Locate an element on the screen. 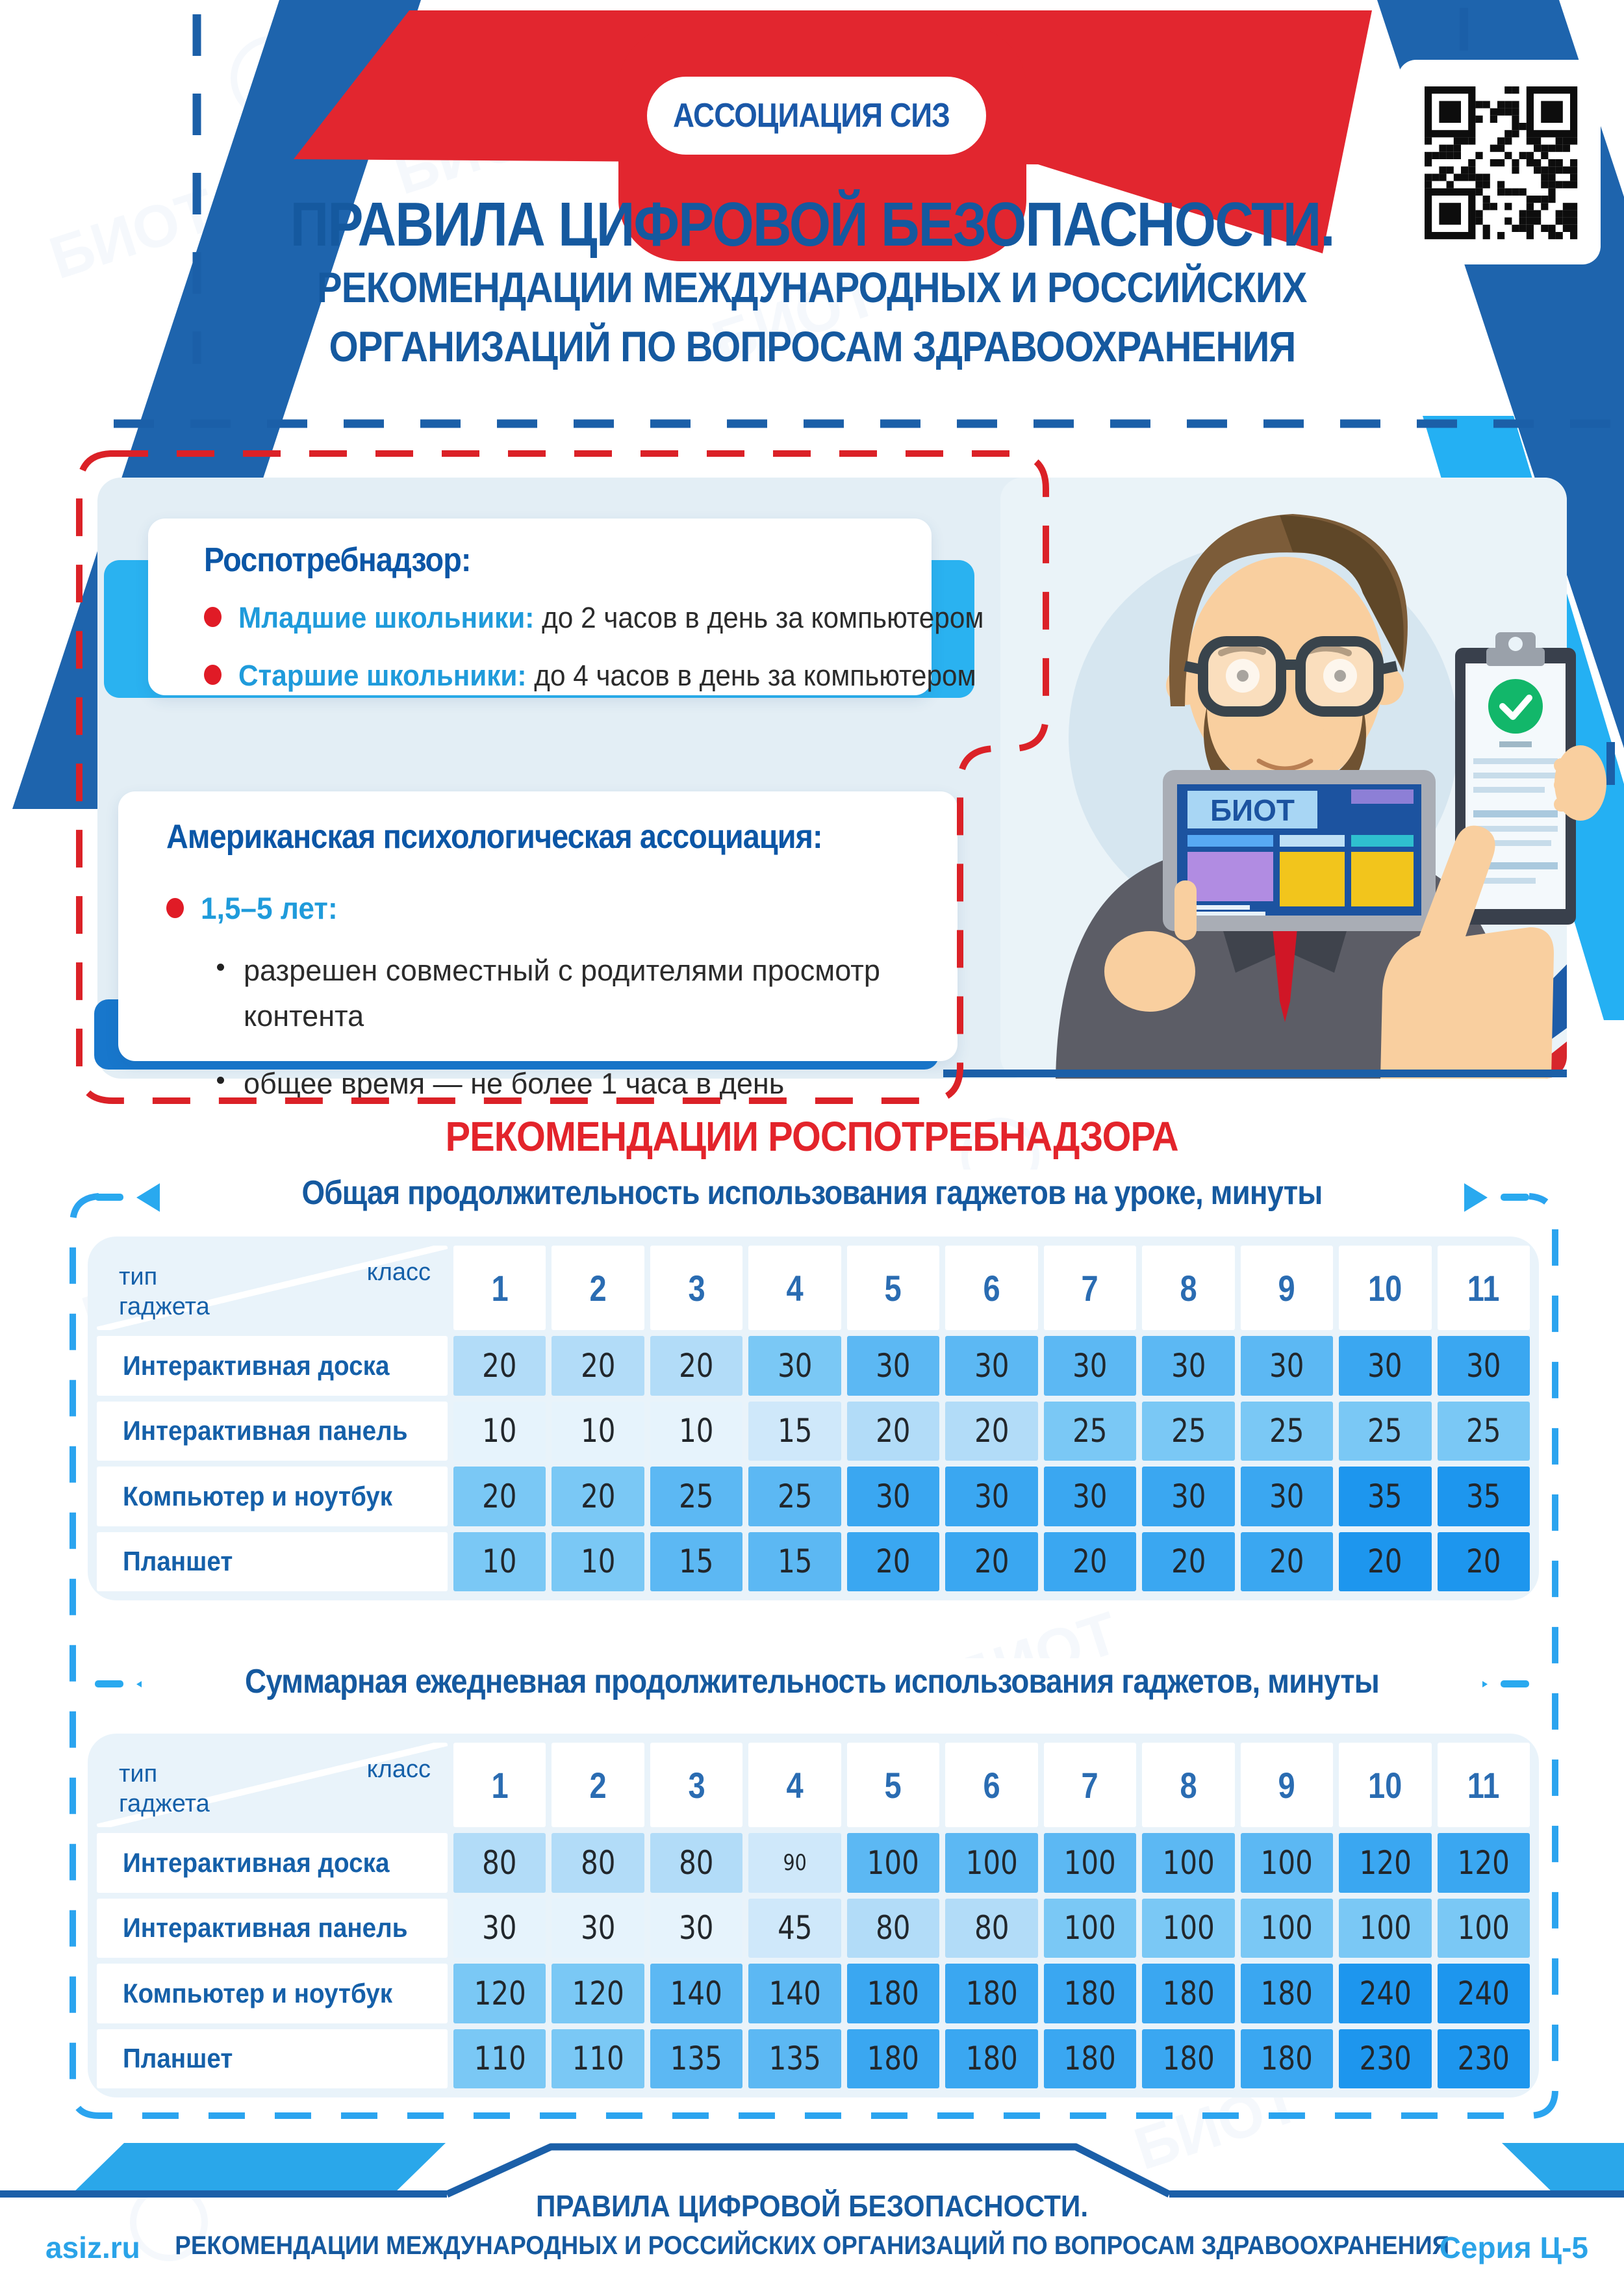 This screenshot has height=2295, width=1624. bullet-label: Старшие школьники: is located at coordinates (382, 675).